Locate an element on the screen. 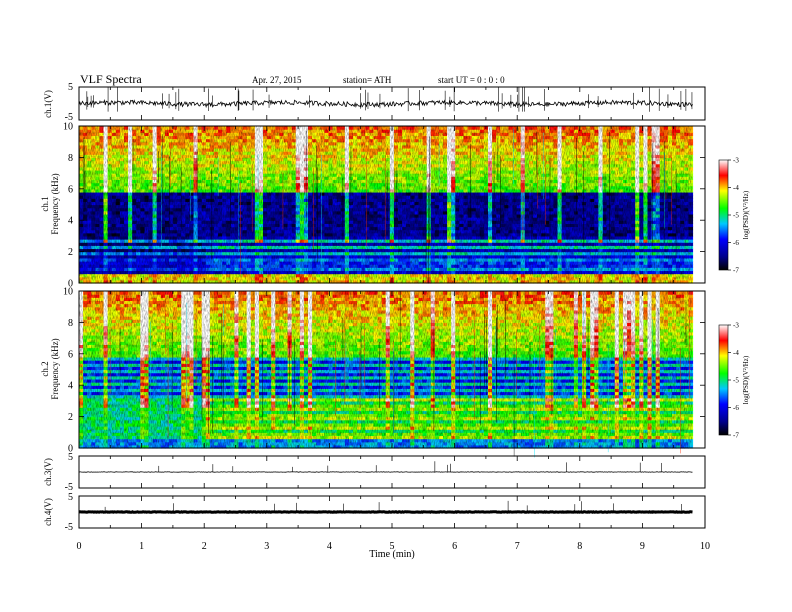 Image resolution: width=792 pixels, height=612 pixels. ch1-waveform-panel: ch.1(V) 5 -5 is located at coordinates (374, 102).